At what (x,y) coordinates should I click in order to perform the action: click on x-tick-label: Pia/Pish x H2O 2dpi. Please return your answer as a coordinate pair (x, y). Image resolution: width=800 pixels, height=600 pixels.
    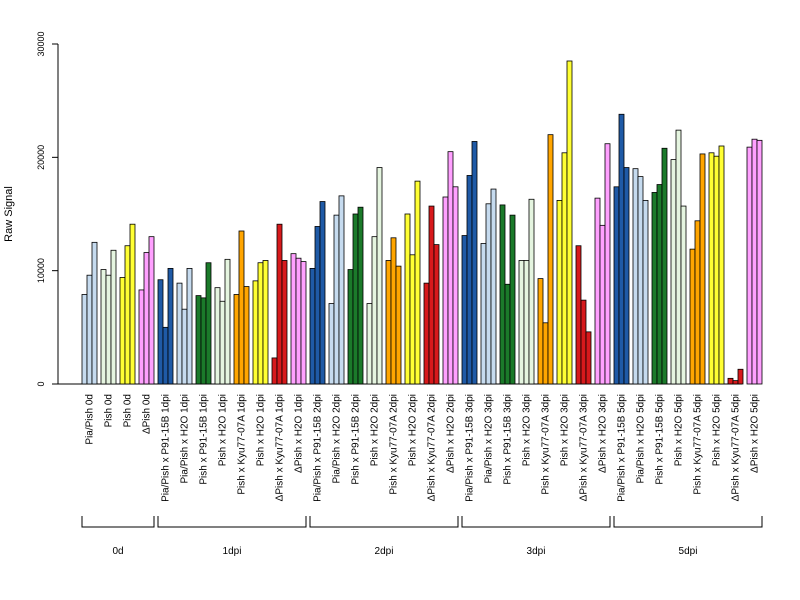
    Looking at the image, I should click on (337, 439).